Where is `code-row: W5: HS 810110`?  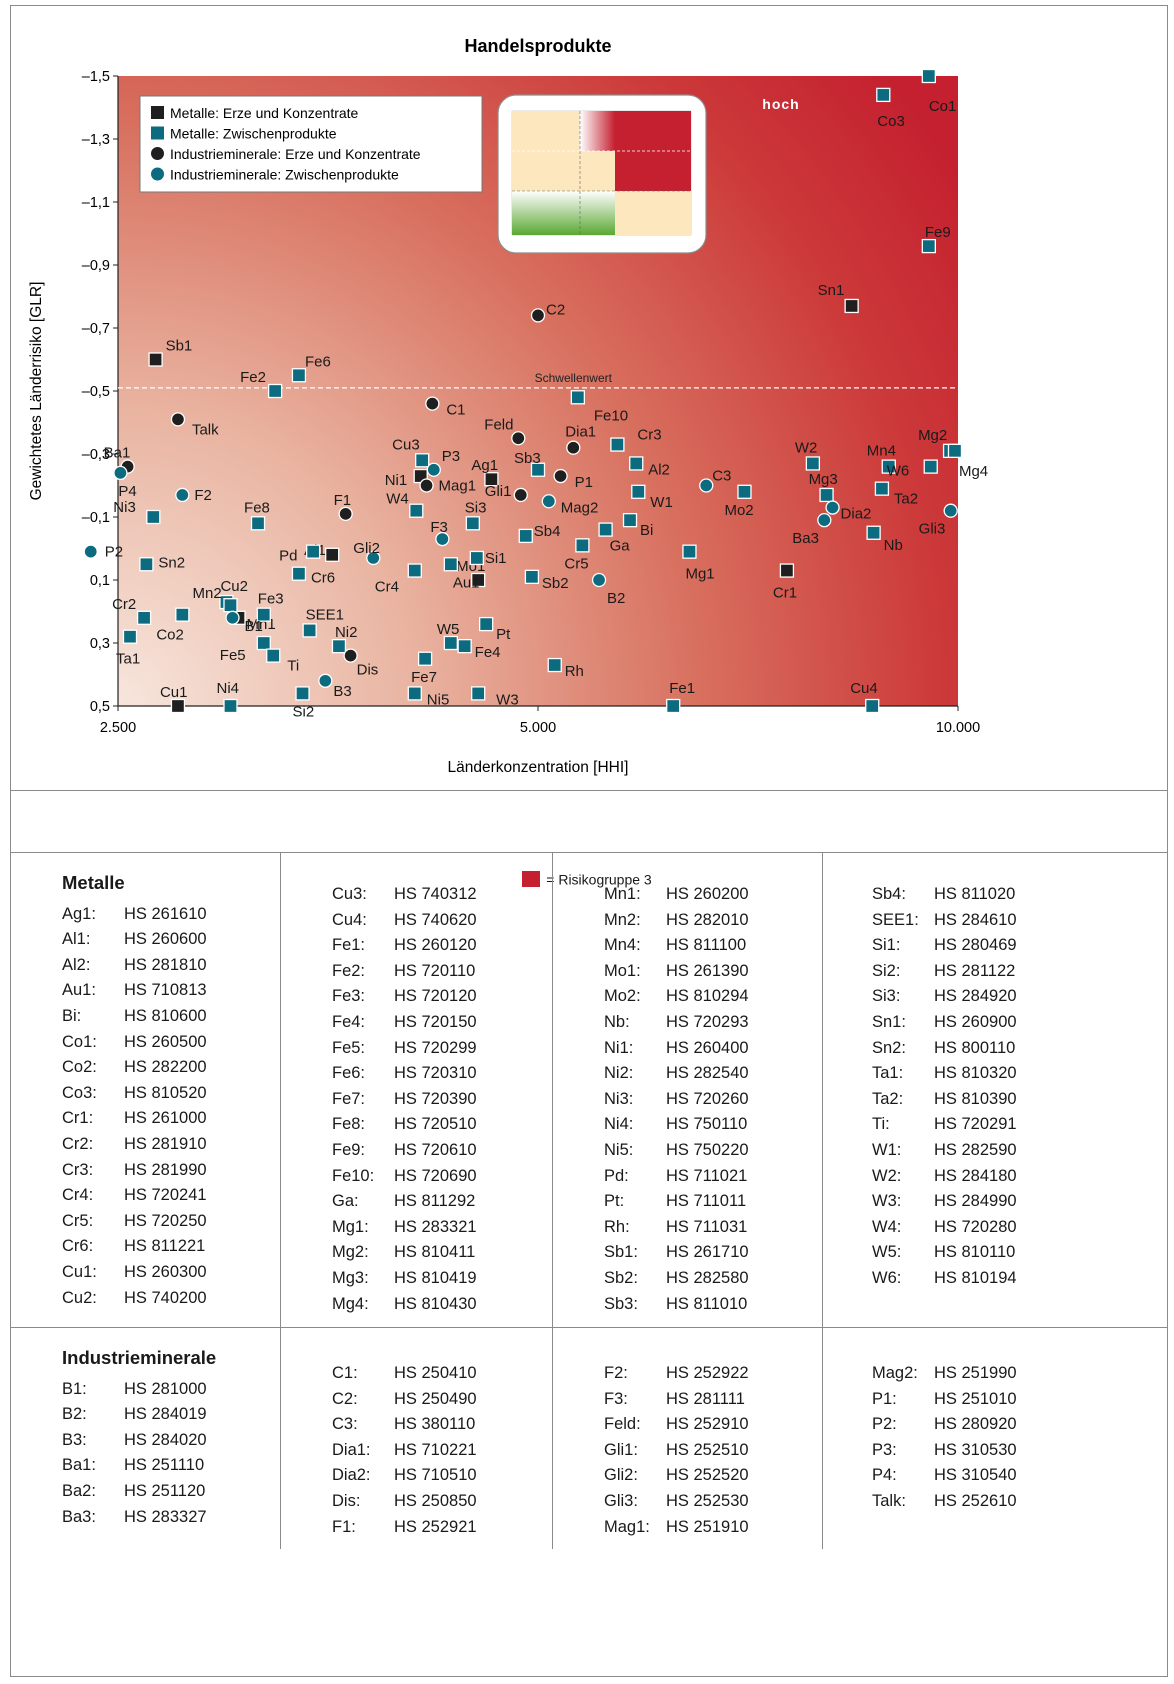
code-row: W5: HS 810110 is located at coordinates (944, 1253).